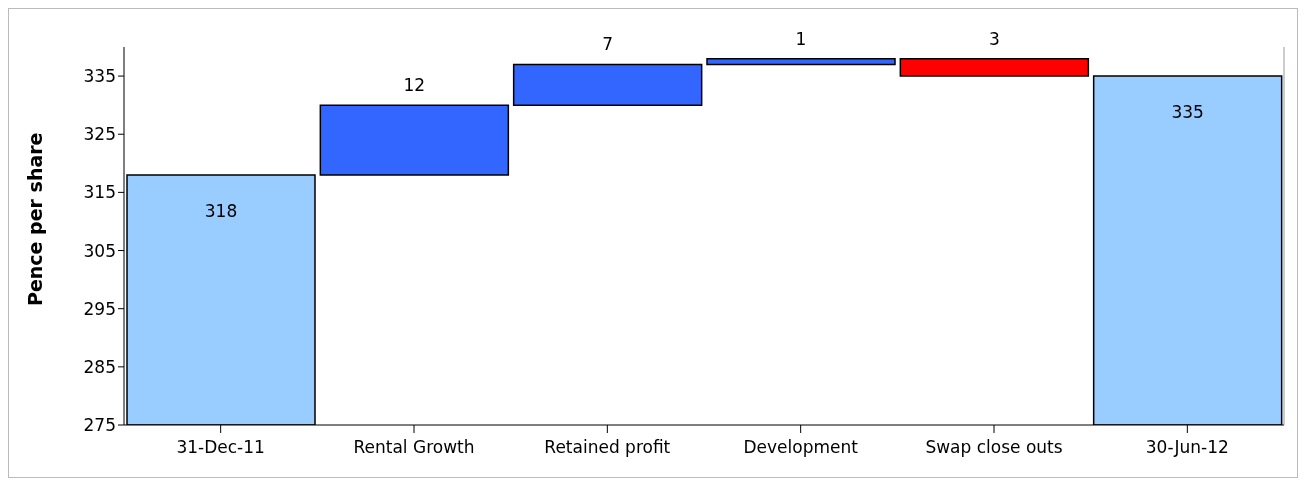 The height and width of the screenshot is (487, 1306). What do you see at coordinates (221, 210) in the screenshot?
I see `data-label: 318` at bounding box center [221, 210].